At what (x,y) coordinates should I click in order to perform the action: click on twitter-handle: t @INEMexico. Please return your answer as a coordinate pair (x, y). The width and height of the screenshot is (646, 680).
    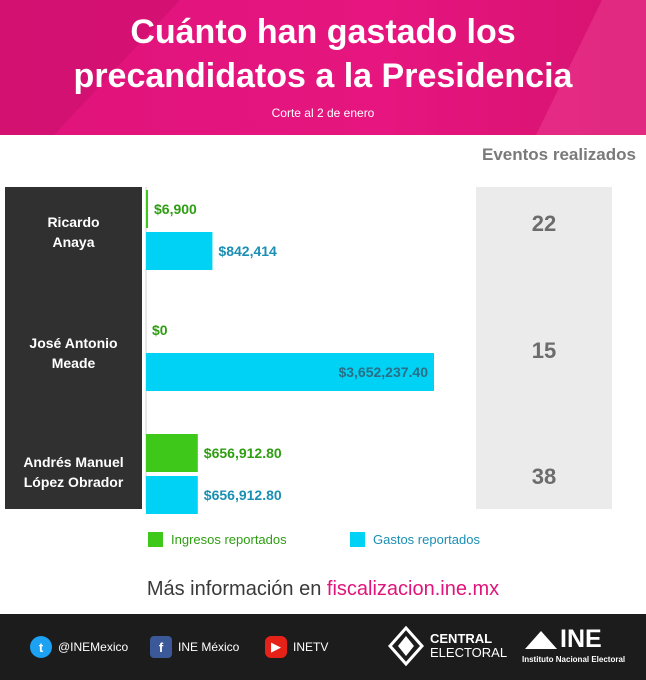
    Looking at the image, I should click on (79, 647).